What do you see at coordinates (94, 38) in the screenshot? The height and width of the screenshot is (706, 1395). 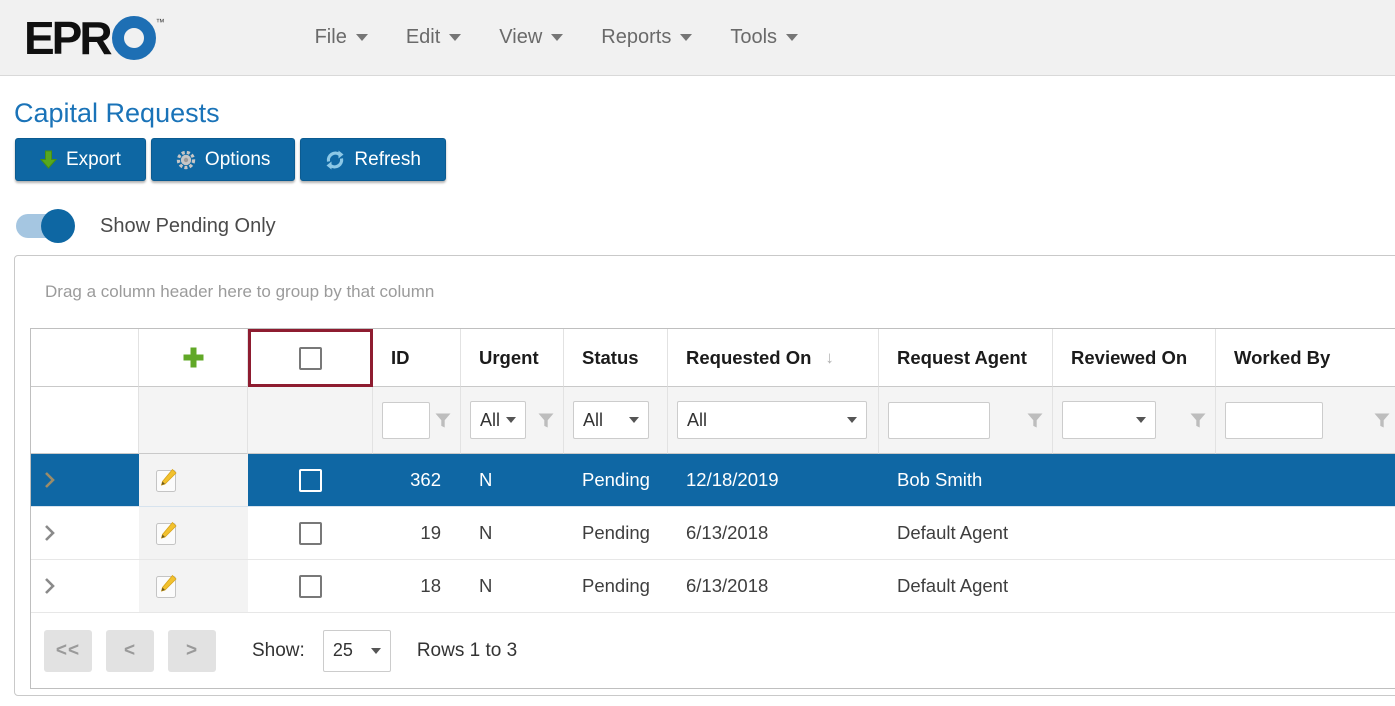 I see `epro-logo: EPR ™` at bounding box center [94, 38].